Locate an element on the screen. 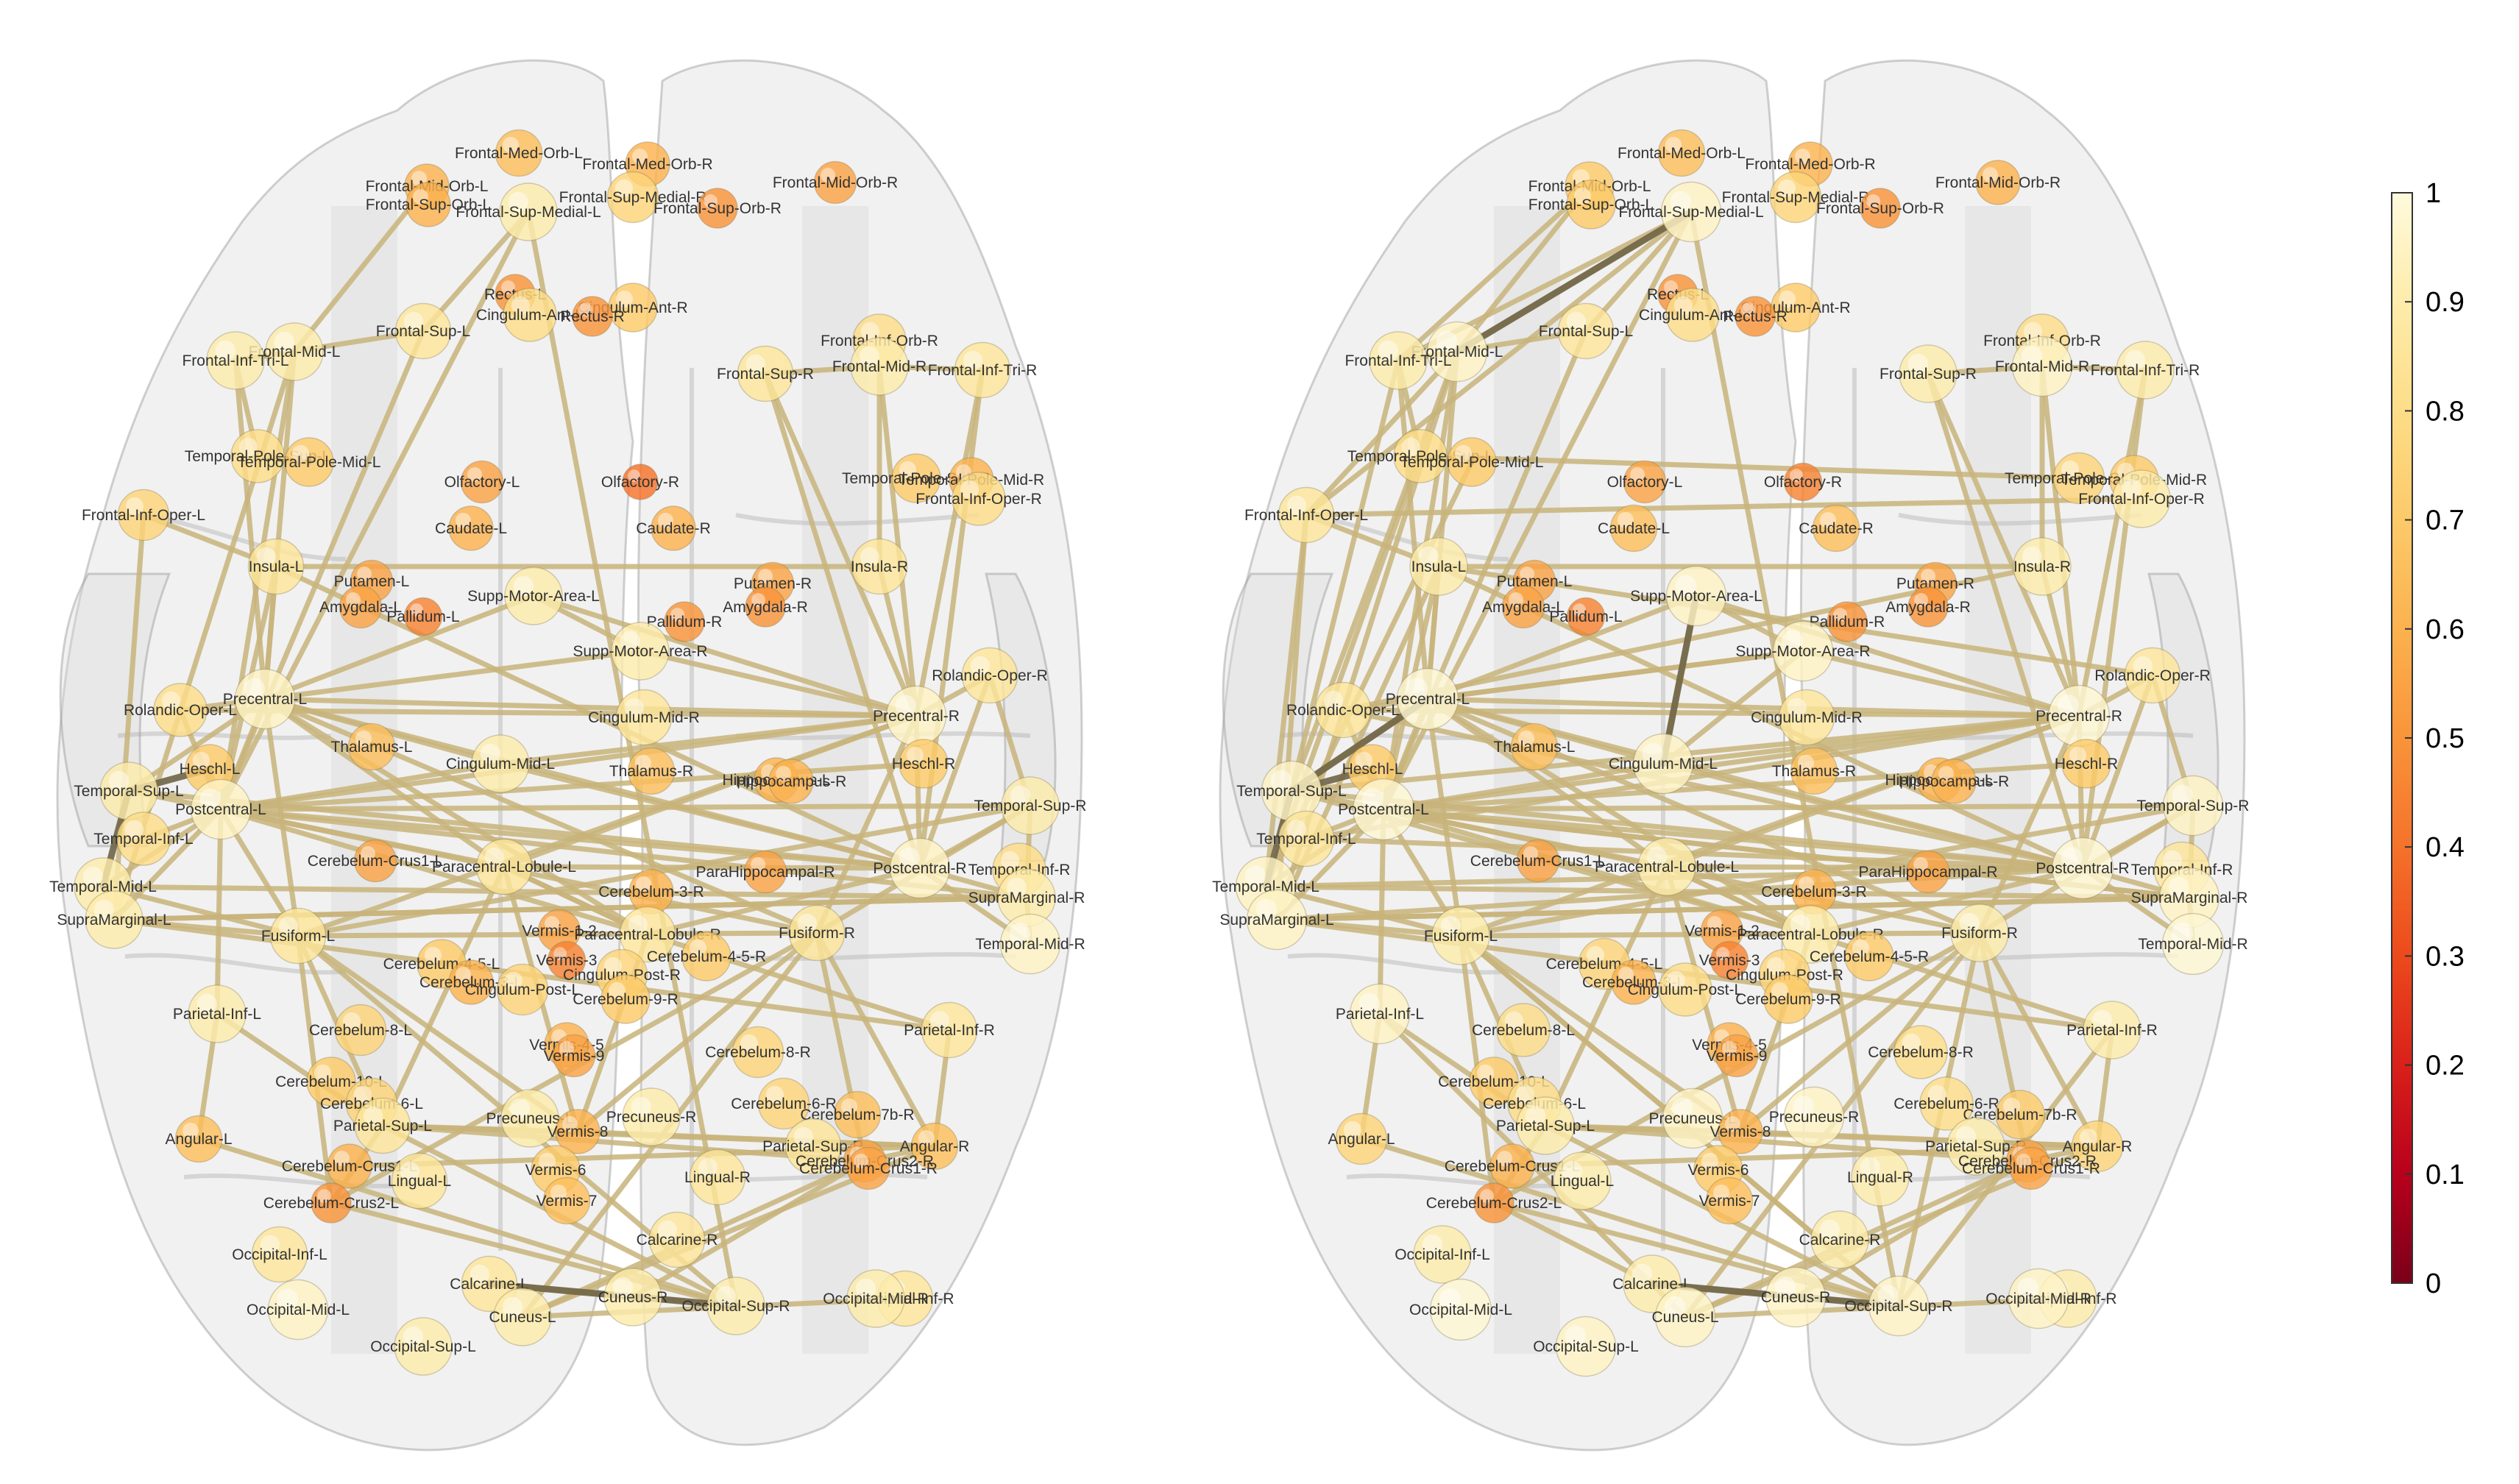  node-label: Vermis-9 is located at coordinates (1737, 1056).